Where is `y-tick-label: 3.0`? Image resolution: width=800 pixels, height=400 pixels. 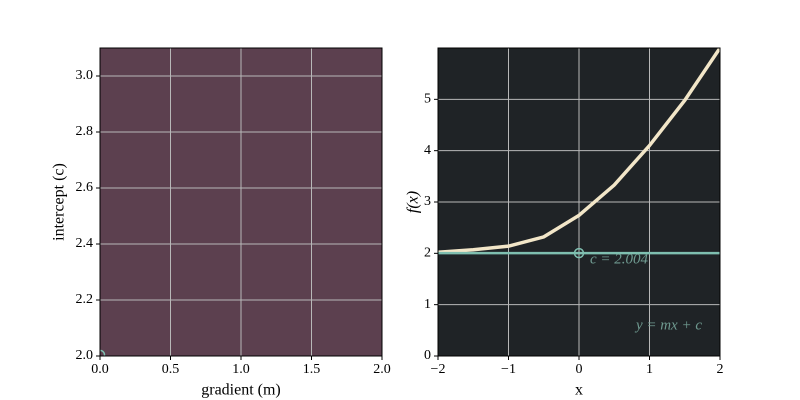
y-tick-label: 3.0 is located at coordinates (85, 75).